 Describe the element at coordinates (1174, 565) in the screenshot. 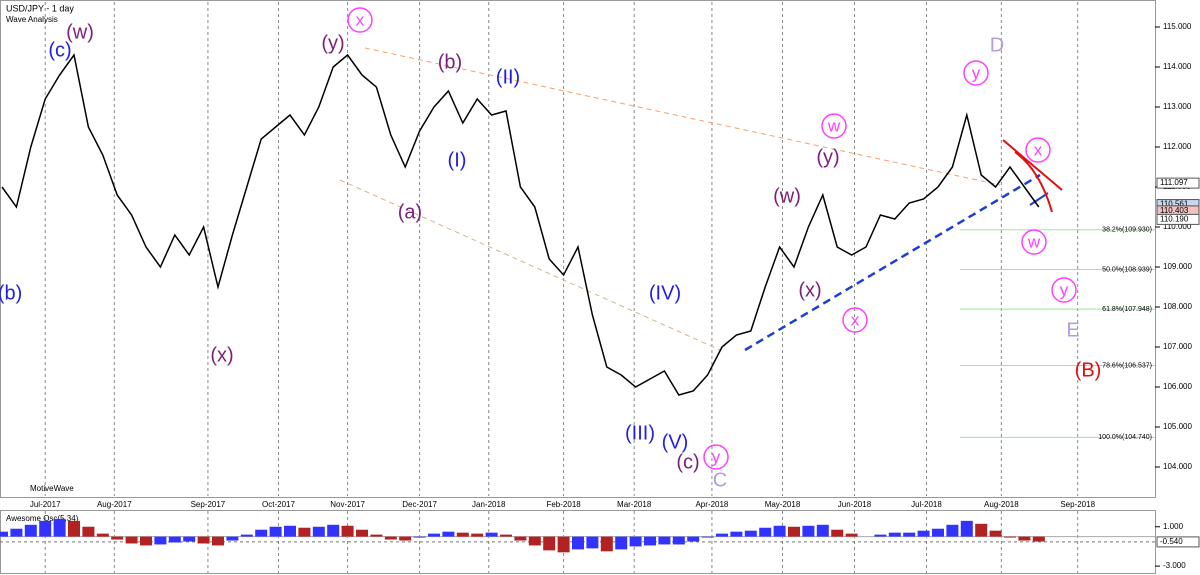

I see `y-tick-label: -3.000` at that location.